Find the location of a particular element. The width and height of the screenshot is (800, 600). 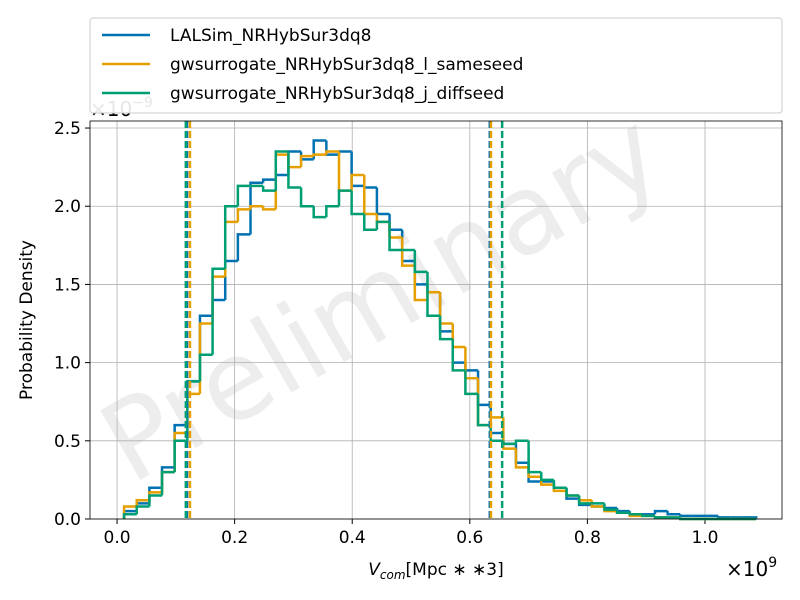

y-tick-label: 0.5 is located at coordinates (67, 442).